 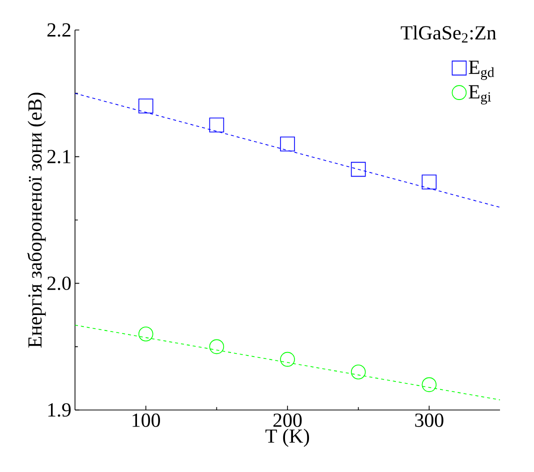 I want to click on x-tick-label: 100, so click(x=146, y=420).